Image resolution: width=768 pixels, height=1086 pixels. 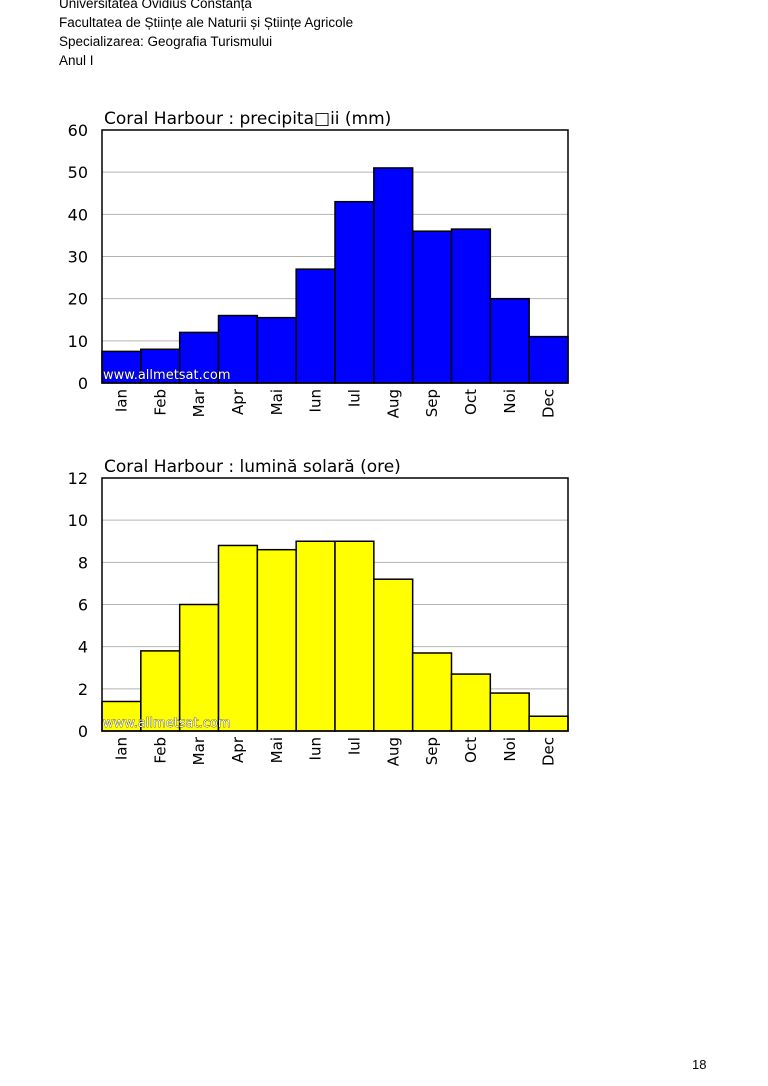 What do you see at coordinates (78, 172) in the screenshot?
I see `y-tick-label: 50` at bounding box center [78, 172].